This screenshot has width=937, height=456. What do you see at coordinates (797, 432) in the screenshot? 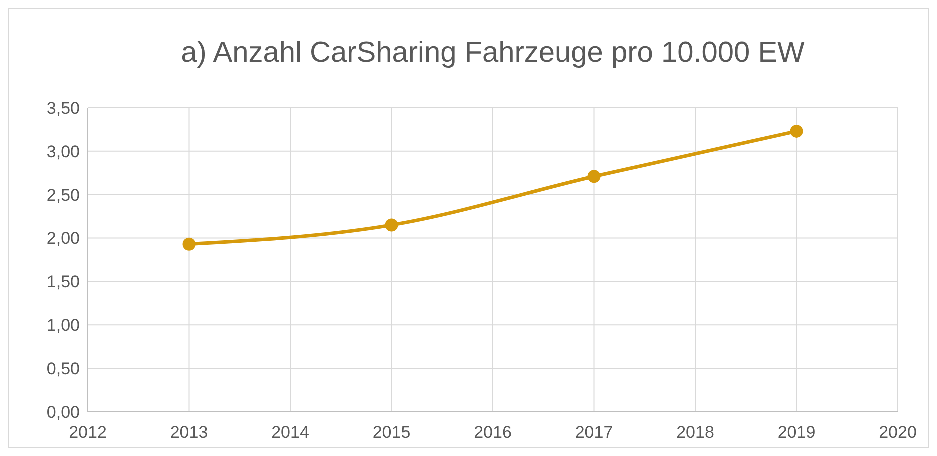
I see `x-tick-label: 2019` at bounding box center [797, 432].